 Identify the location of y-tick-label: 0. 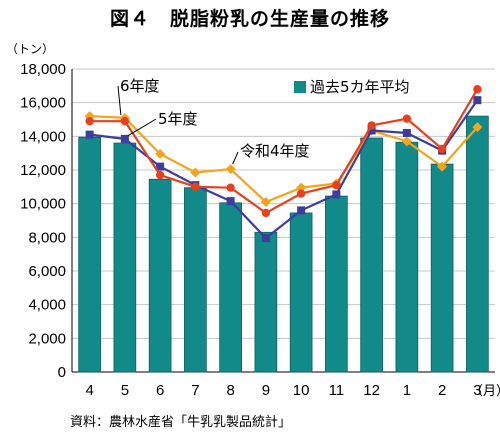
(62, 372).